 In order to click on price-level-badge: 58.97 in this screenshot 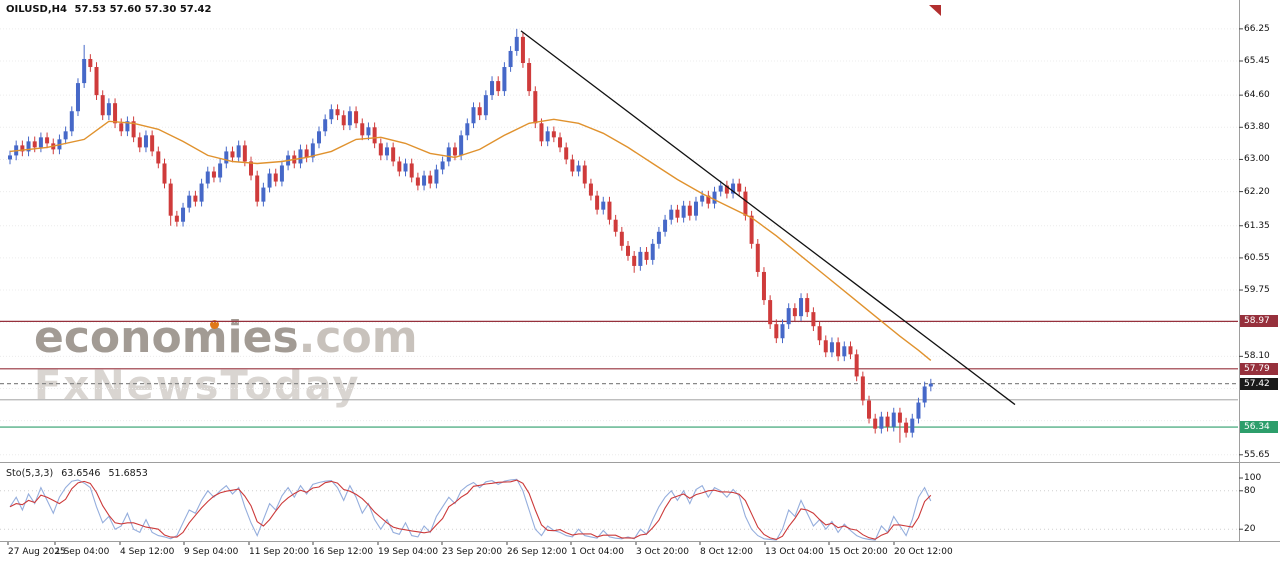, I will do `click(1259, 321)`.